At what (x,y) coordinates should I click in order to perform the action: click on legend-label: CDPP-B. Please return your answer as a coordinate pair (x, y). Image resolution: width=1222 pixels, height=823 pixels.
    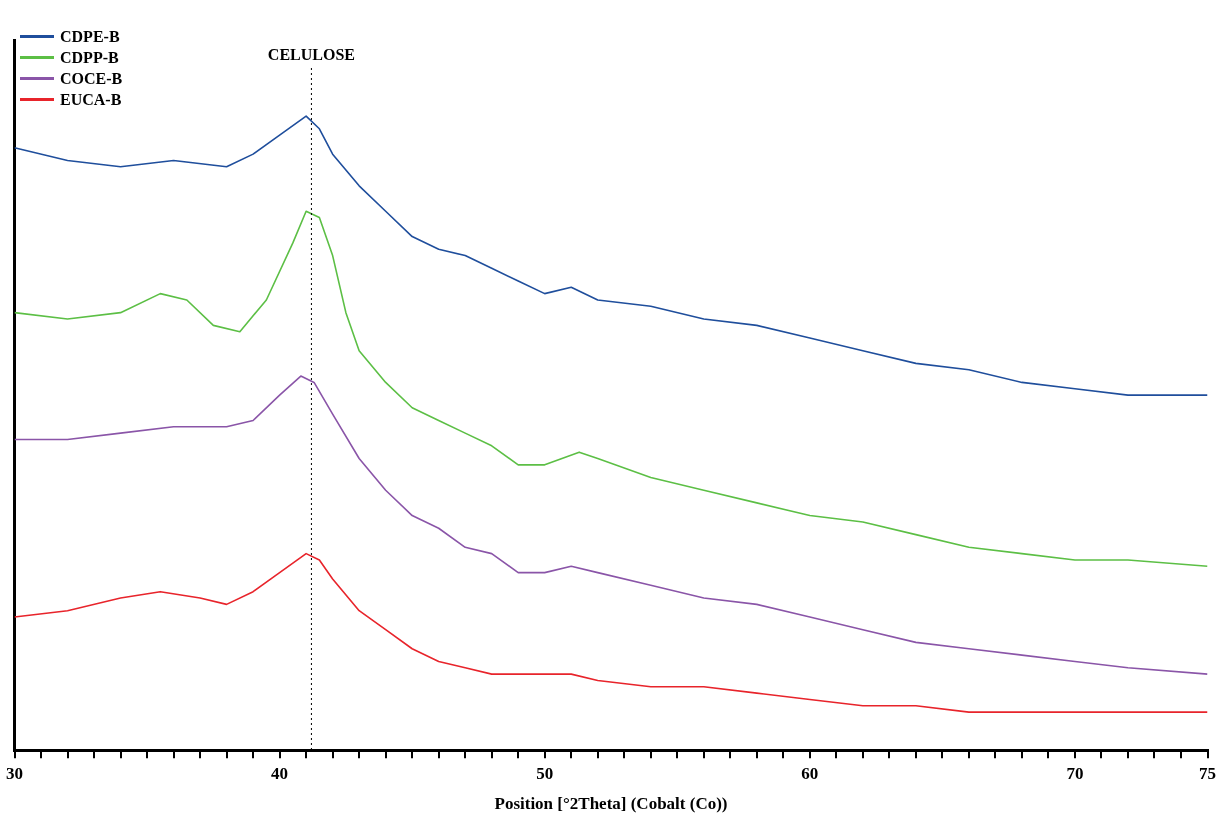
    Looking at the image, I should click on (89, 58).